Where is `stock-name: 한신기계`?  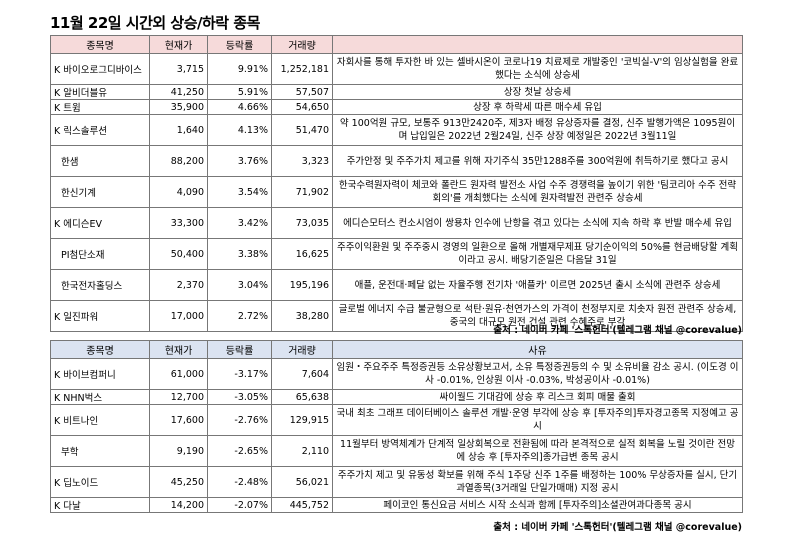 stock-name: 한신기계 is located at coordinates (100, 192).